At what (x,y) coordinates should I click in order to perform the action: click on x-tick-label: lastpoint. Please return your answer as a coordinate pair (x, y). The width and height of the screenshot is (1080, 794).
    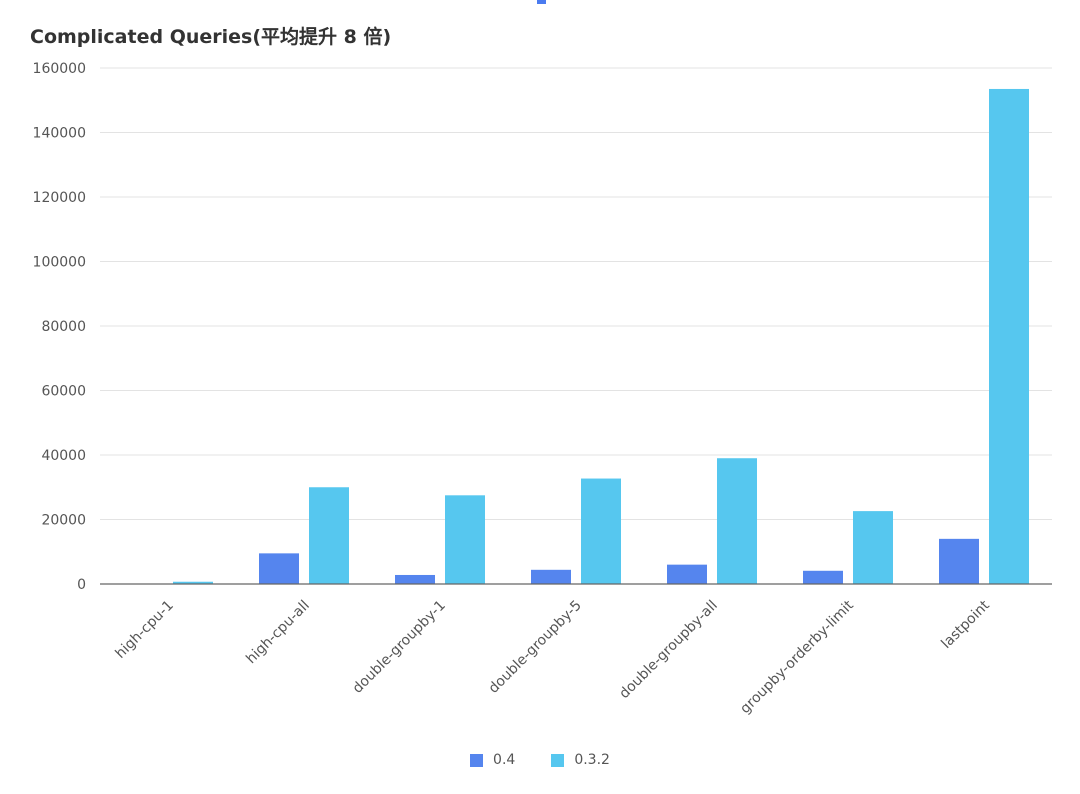
    Looking at the image, I should click on (965, 624).